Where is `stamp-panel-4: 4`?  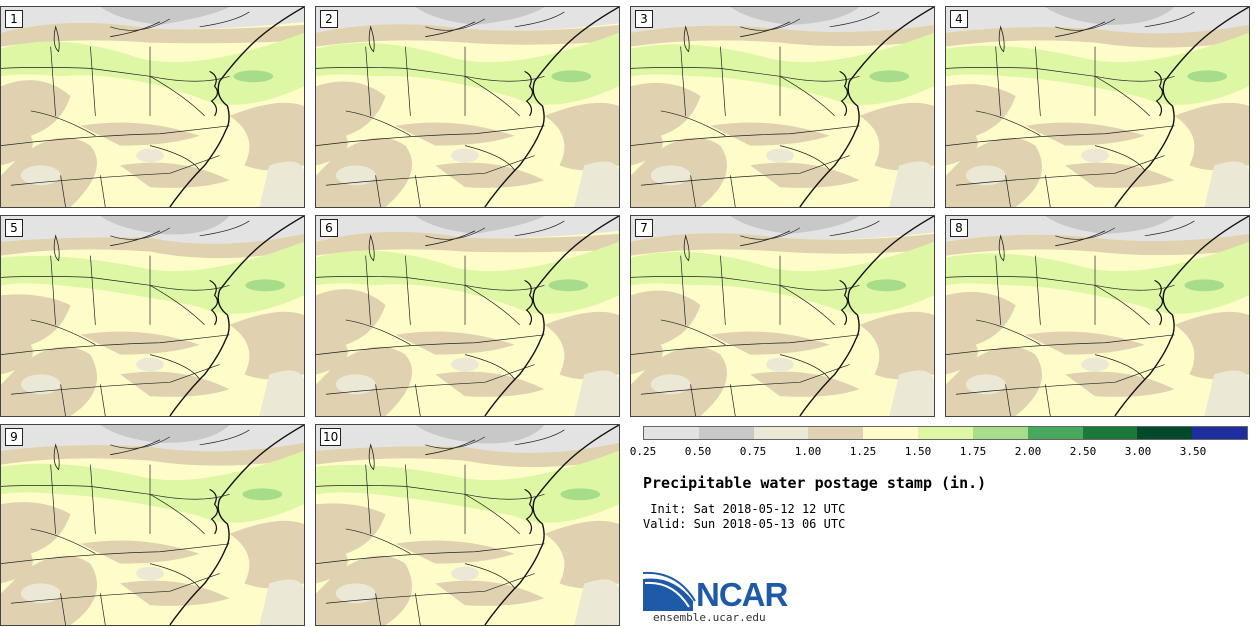
stamp-panel-4: 4 is located at coordinates (1097, 107).